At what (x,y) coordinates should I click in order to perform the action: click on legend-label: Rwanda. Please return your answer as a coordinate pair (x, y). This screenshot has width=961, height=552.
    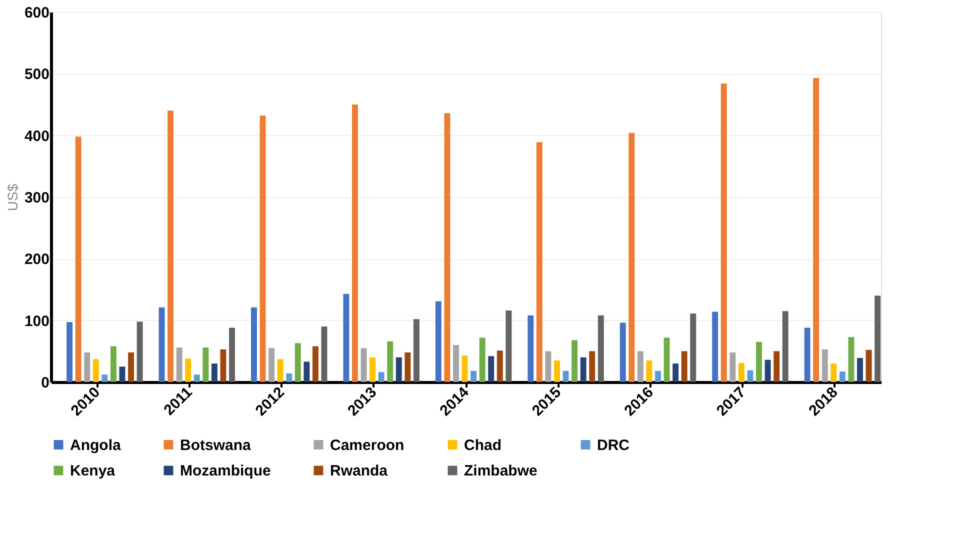
    Looking at the image, I should click on (359, 471).